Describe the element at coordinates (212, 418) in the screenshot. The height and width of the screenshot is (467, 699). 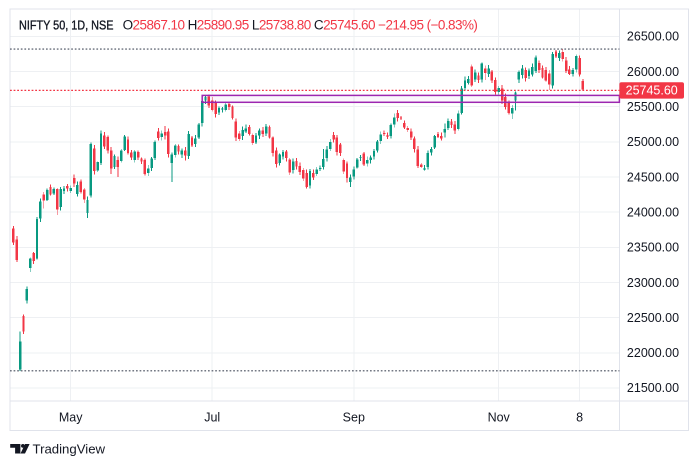
I see `svg-text: Jul` at that location.